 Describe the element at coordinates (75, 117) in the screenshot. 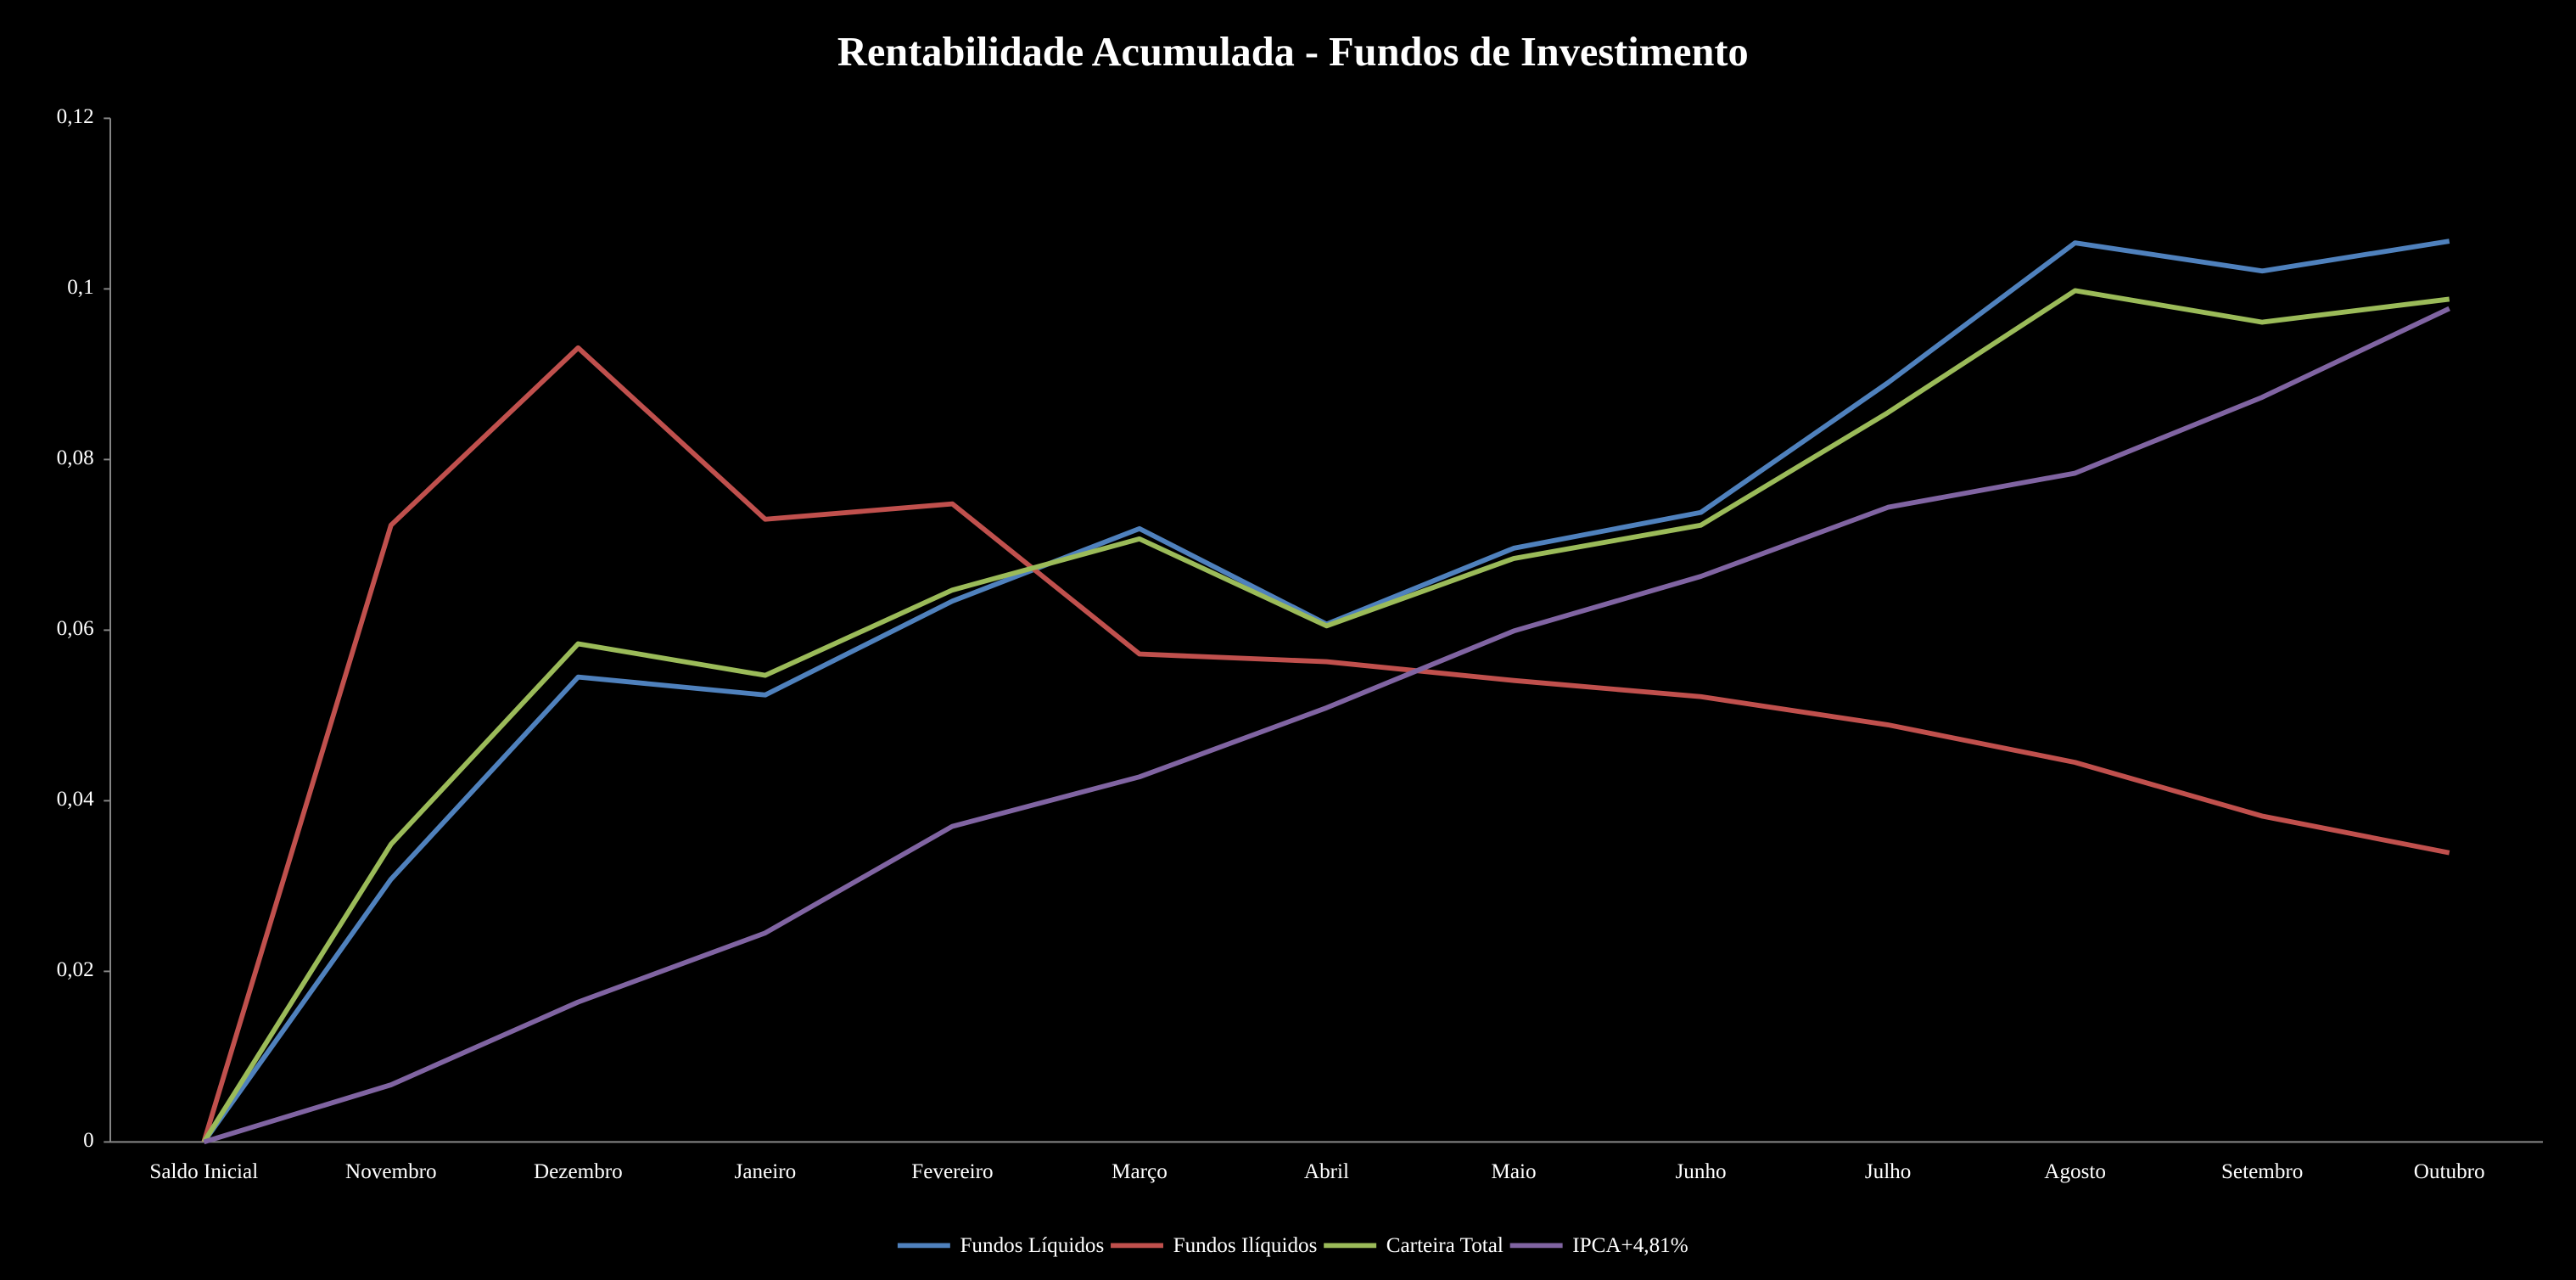

I see `y-tick-label: 0,12` at that location.